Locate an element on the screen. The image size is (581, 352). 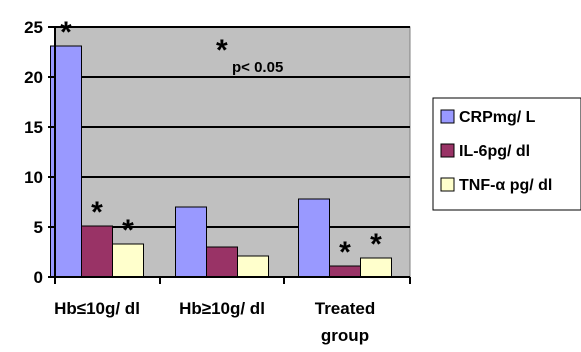
star-1-0: * is located at coordinates (97, 212).